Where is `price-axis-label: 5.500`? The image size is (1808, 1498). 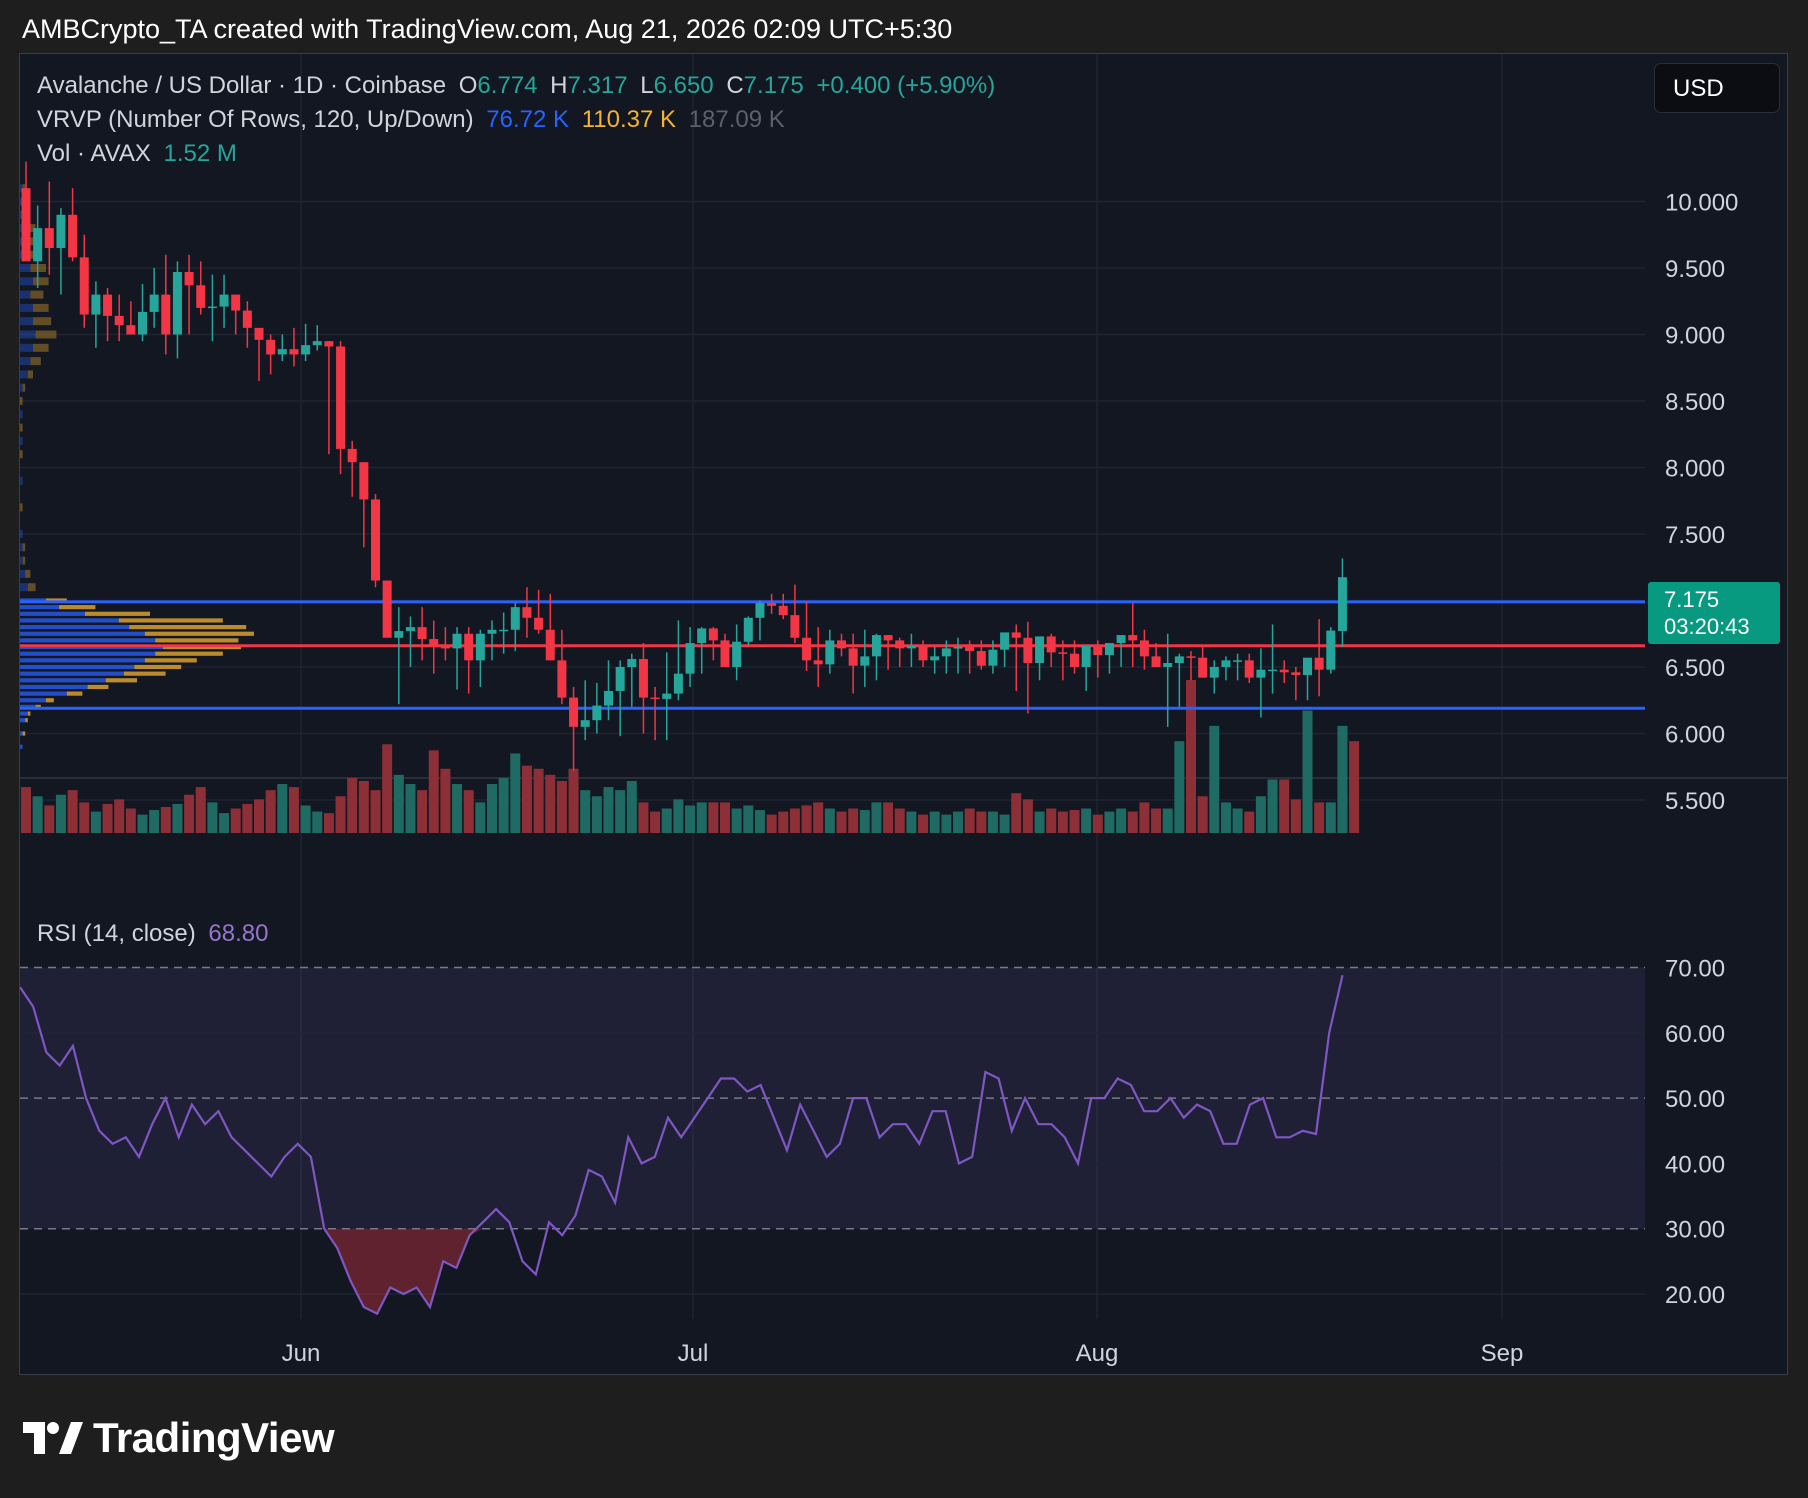 price-axis-label: 5.500 is located at coordinates (1695, 801).